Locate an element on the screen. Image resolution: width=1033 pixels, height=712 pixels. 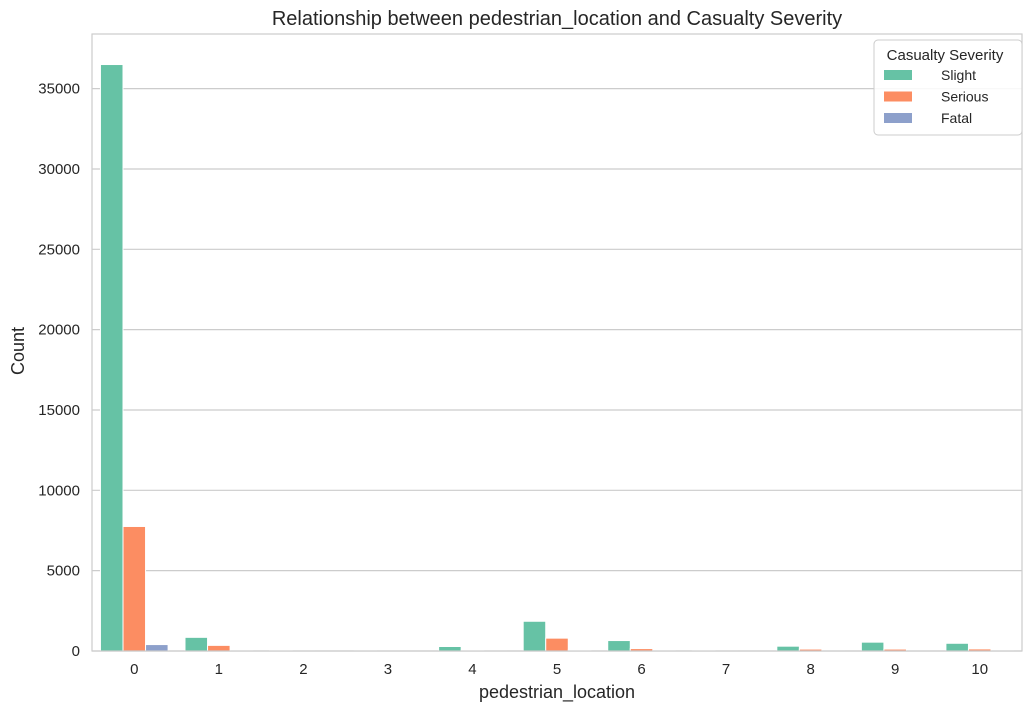
legend-box is located at coordinates (948, 87).